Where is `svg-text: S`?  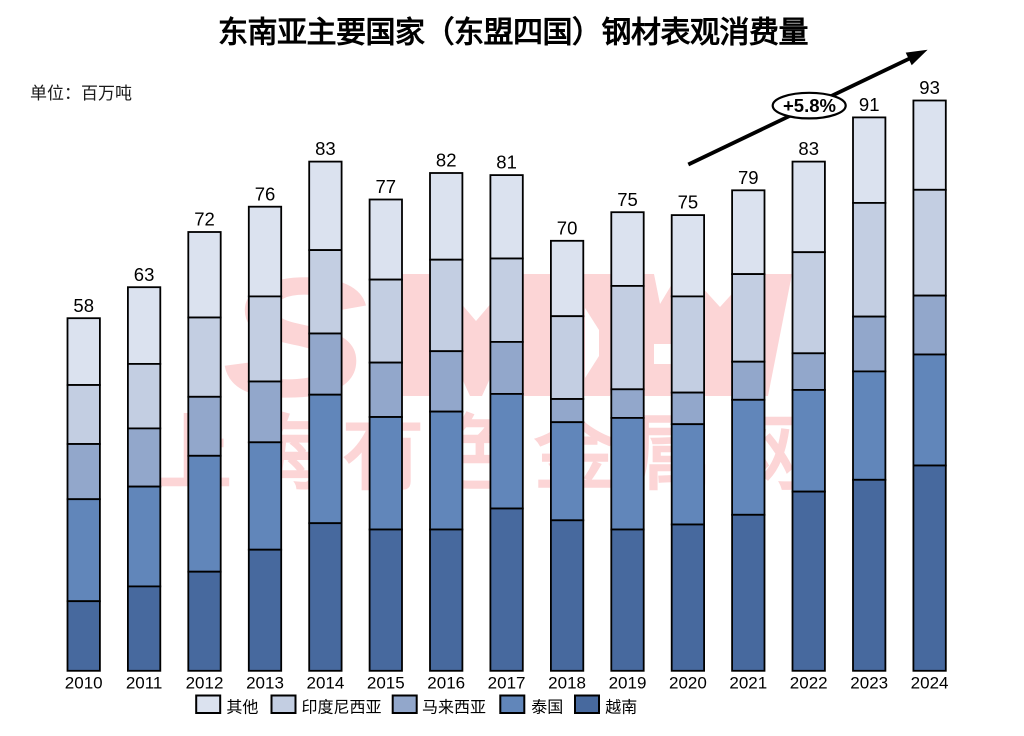 svg-text: S is located at coordinates (295, 337).